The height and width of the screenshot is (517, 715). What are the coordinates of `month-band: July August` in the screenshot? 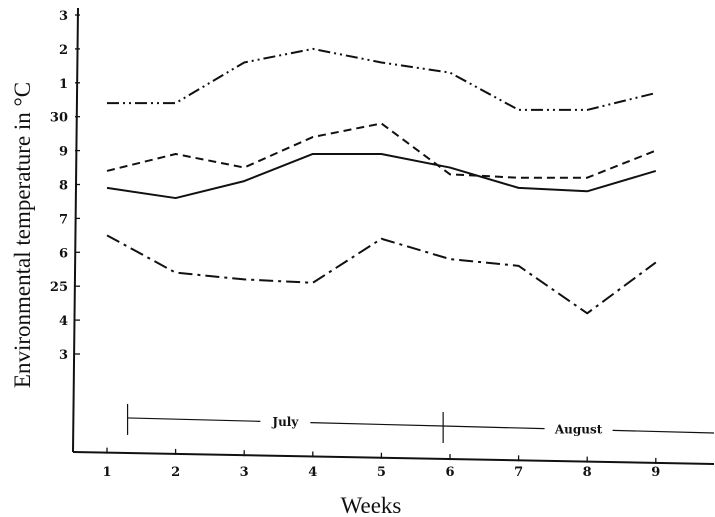 It's located at (420, 423).